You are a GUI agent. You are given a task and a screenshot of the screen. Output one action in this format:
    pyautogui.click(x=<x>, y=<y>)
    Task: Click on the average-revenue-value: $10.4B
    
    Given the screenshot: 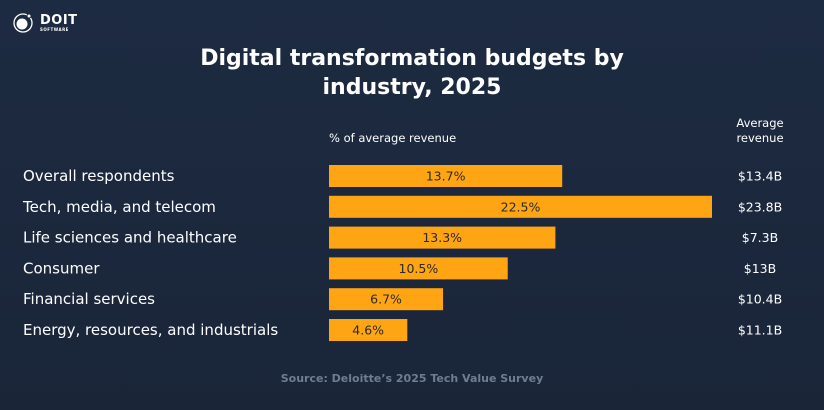 What is the action you would take?
    pyautogui.click(x=760, y=299)
    